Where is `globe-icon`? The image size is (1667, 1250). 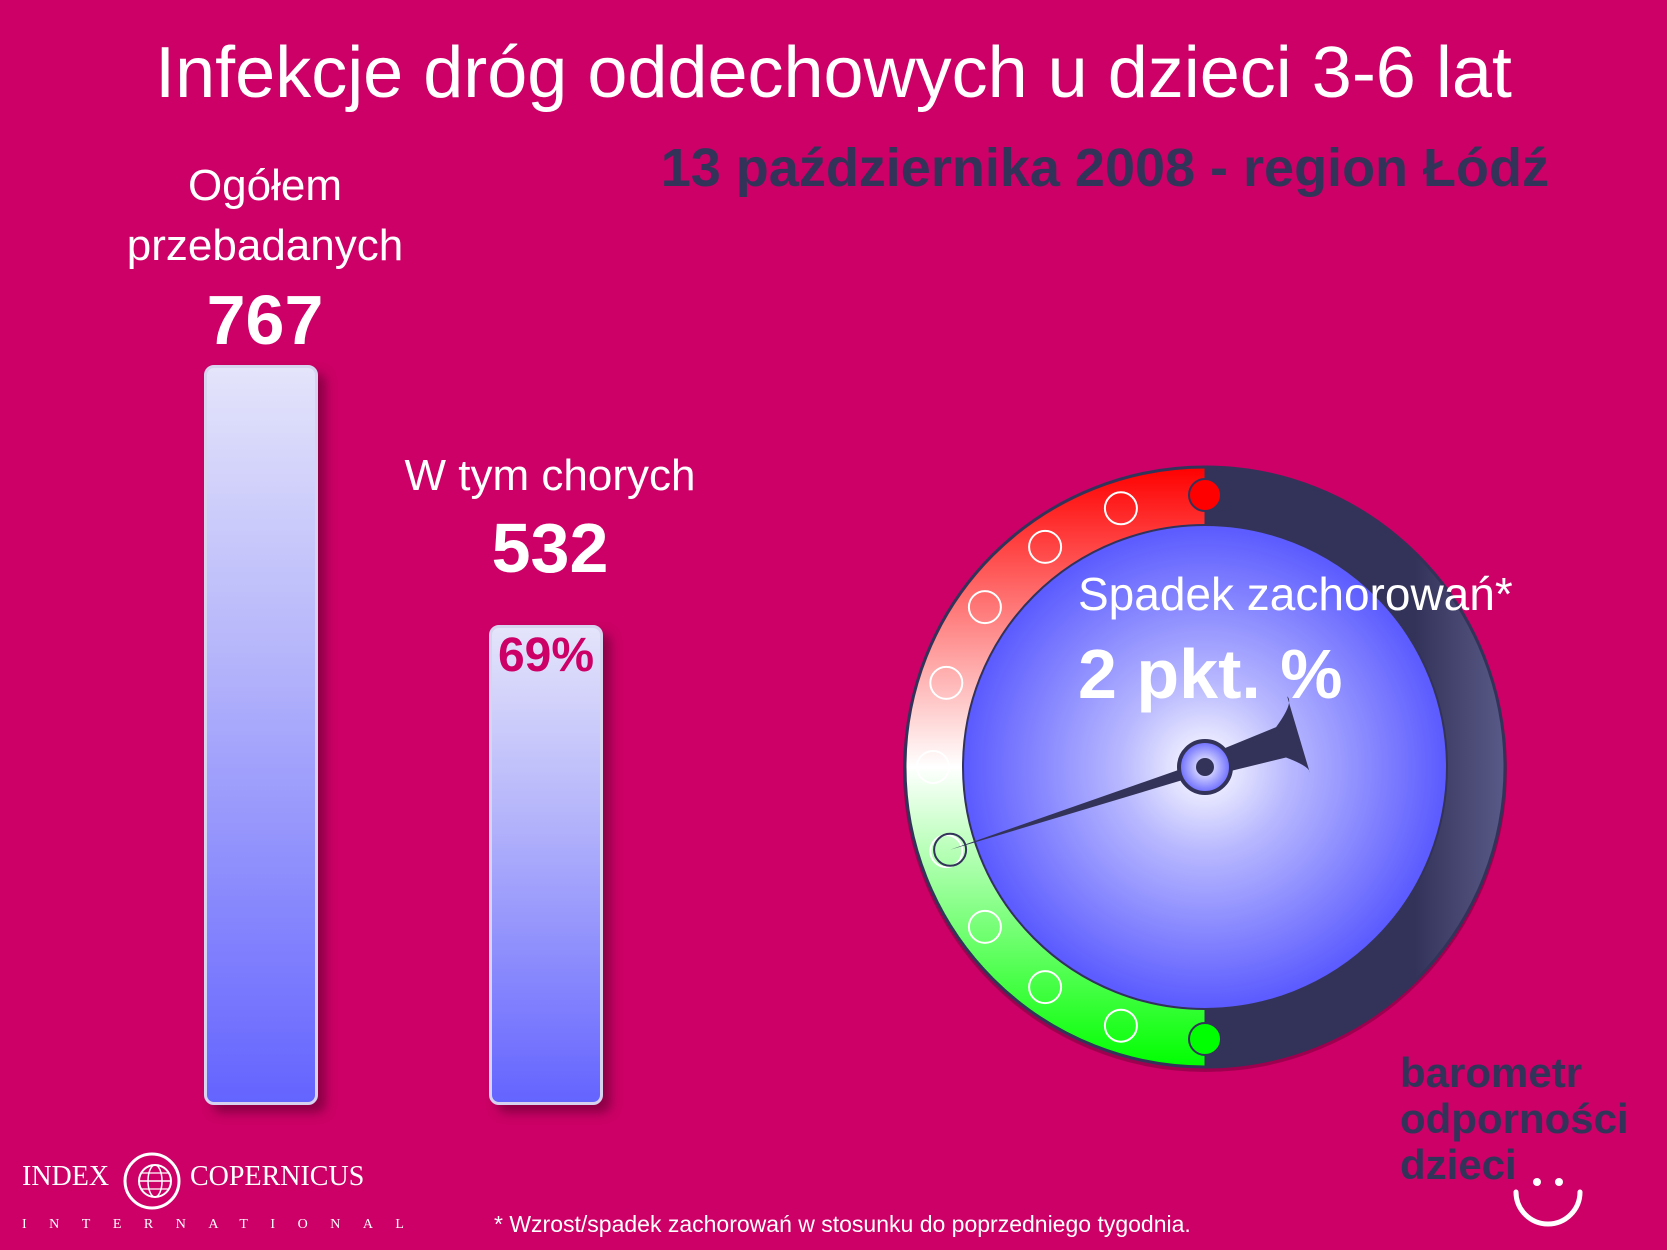
globe-icon is located at coordinates (152, 1181).